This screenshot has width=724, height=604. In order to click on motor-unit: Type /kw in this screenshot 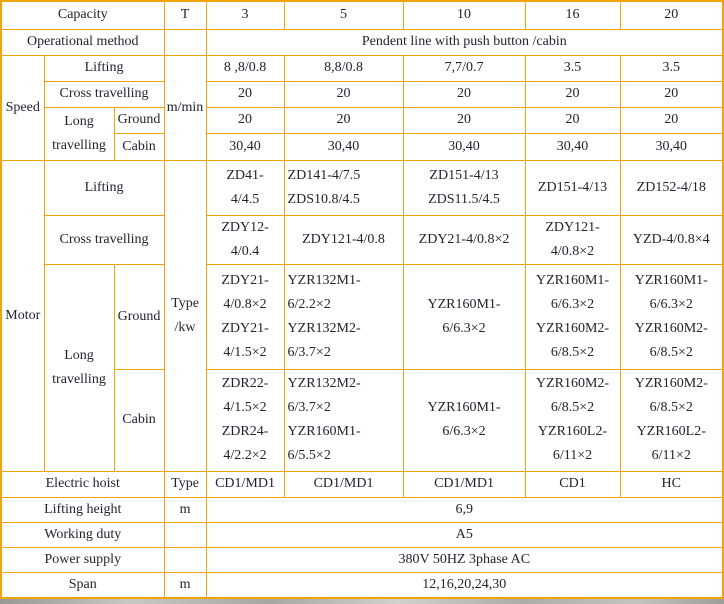, I will do `click(185, 315)`.